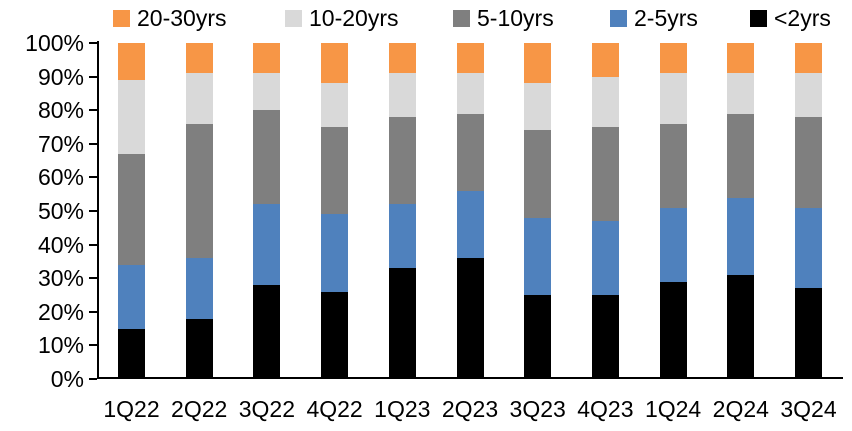 Image resolution: width=852 pixels, height=431 pixels. Describe the element at coordinates (740, 409) in the screenshot. I see `x-axis-label-2q24: 2Q24` at that location.